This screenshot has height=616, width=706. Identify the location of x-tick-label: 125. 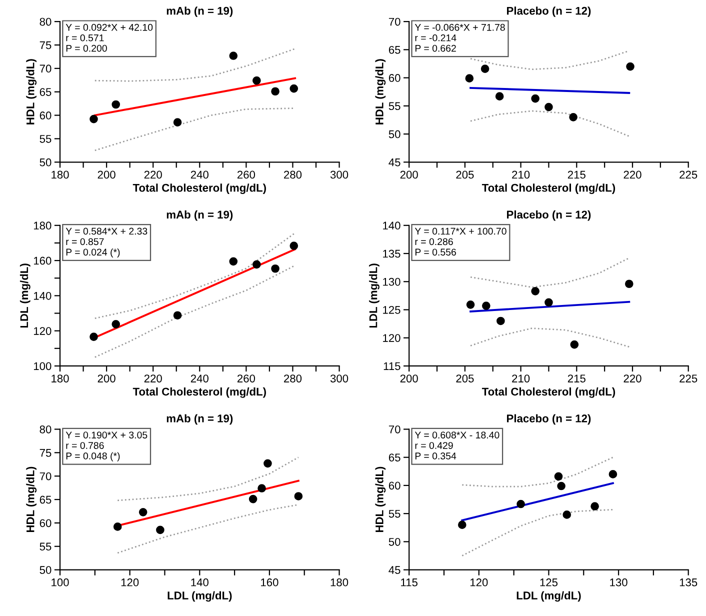
(549, 582).